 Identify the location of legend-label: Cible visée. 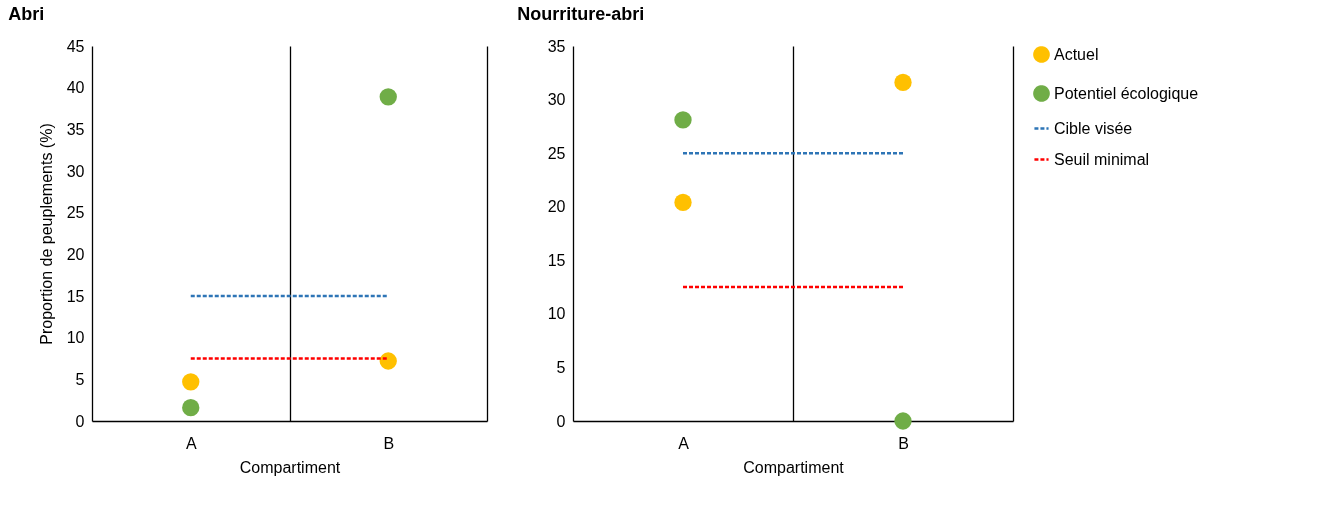
(1093, 128).